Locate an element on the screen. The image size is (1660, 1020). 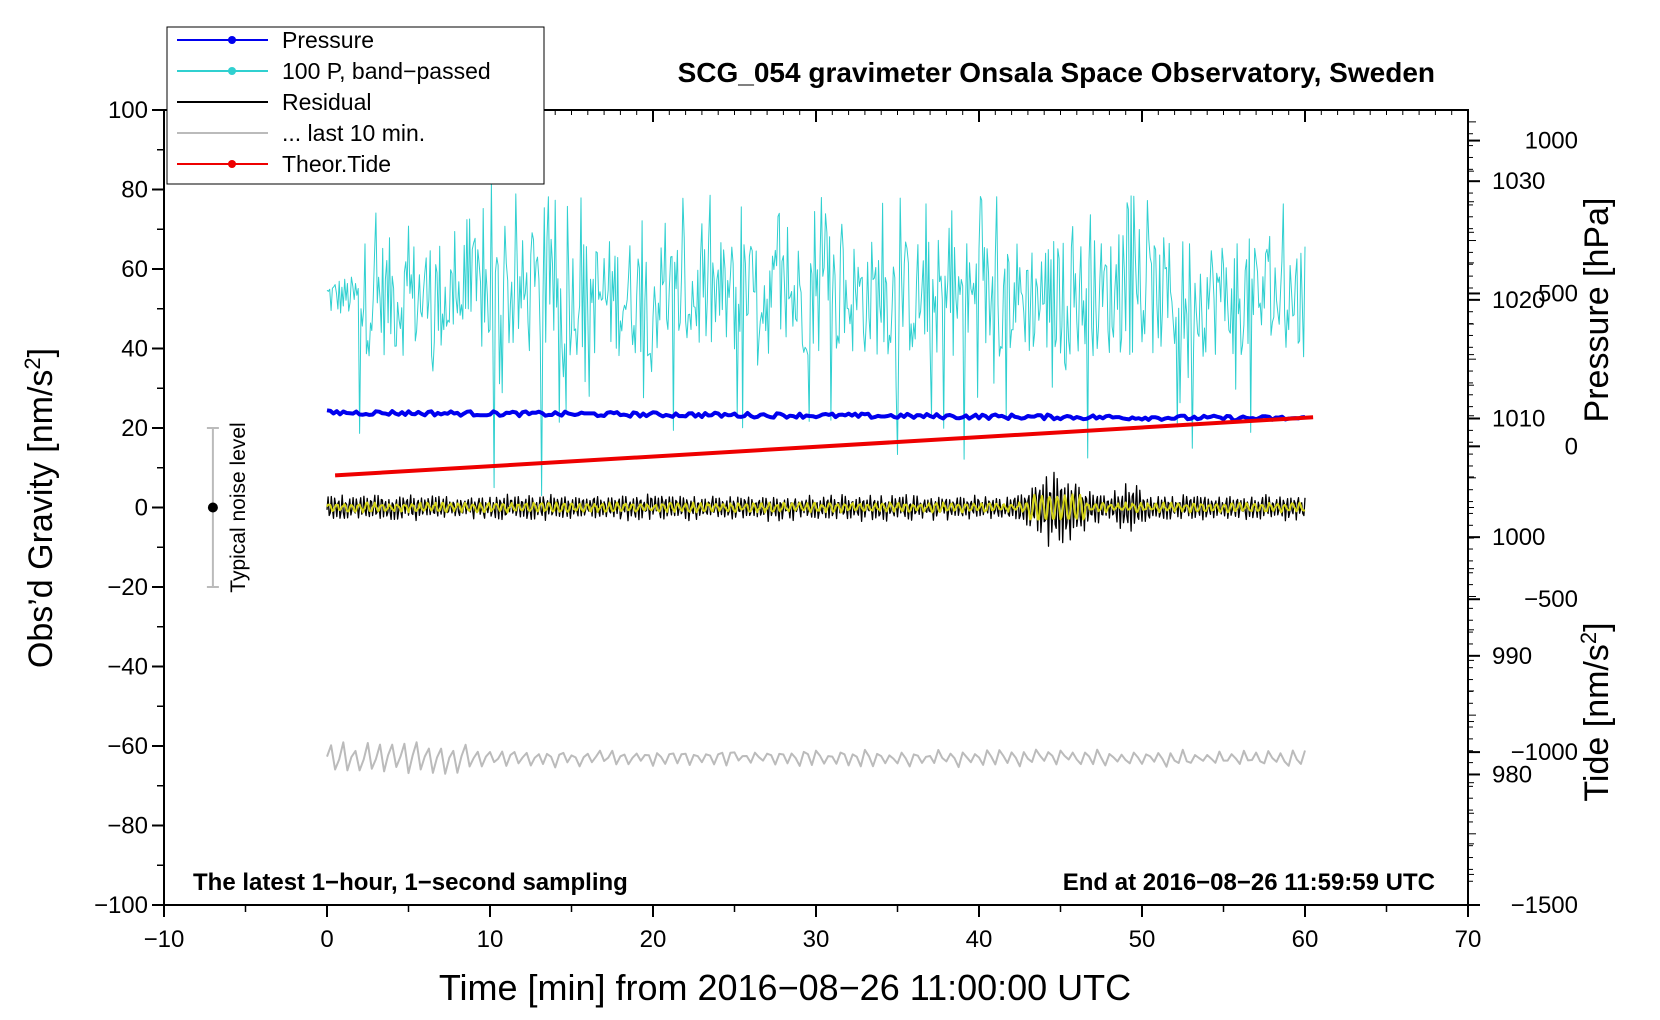
pressure-tick-label: 980 is located at coordinates (1512, 774).